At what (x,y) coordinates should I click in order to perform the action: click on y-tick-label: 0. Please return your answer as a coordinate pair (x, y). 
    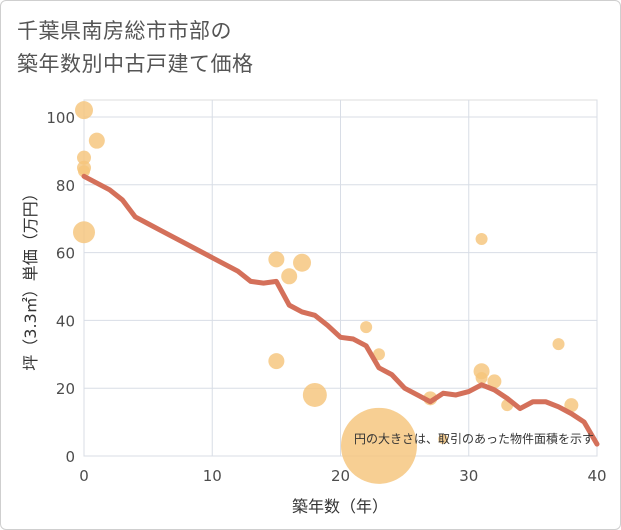
    Looking at the image, I should click on (70, 457).